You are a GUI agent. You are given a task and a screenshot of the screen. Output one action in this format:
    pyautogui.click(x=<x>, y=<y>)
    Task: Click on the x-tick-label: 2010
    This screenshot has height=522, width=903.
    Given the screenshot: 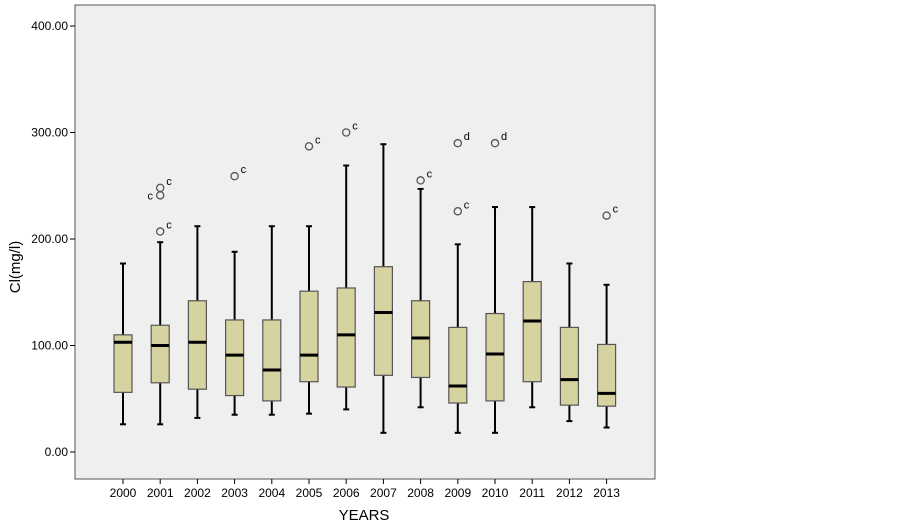 What is the action you would take?
    pyautogui.click(x=495, y=493)
    